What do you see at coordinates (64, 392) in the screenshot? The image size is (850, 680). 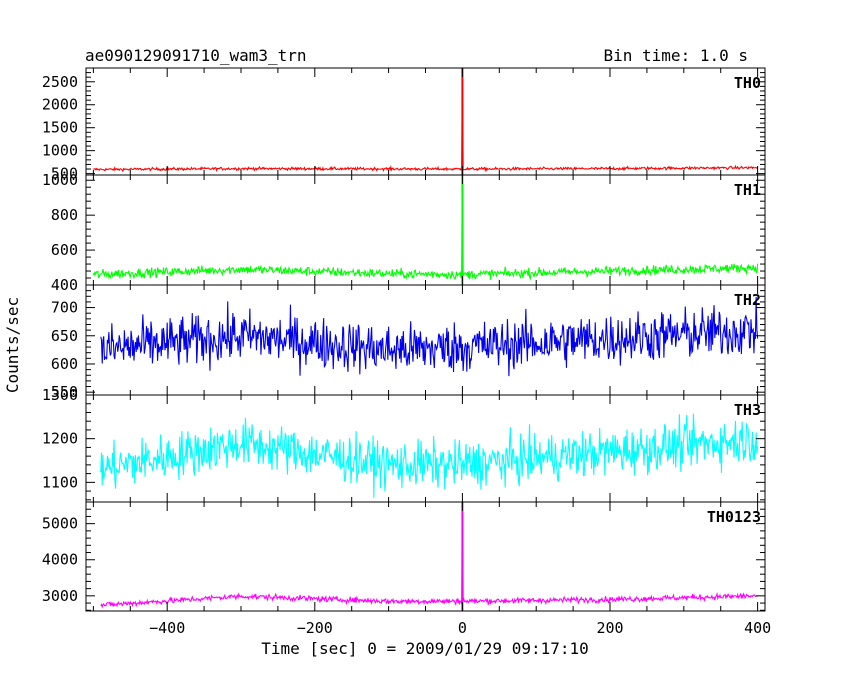 I see `y-tick-label: 550` at bounding box center [64, 392].